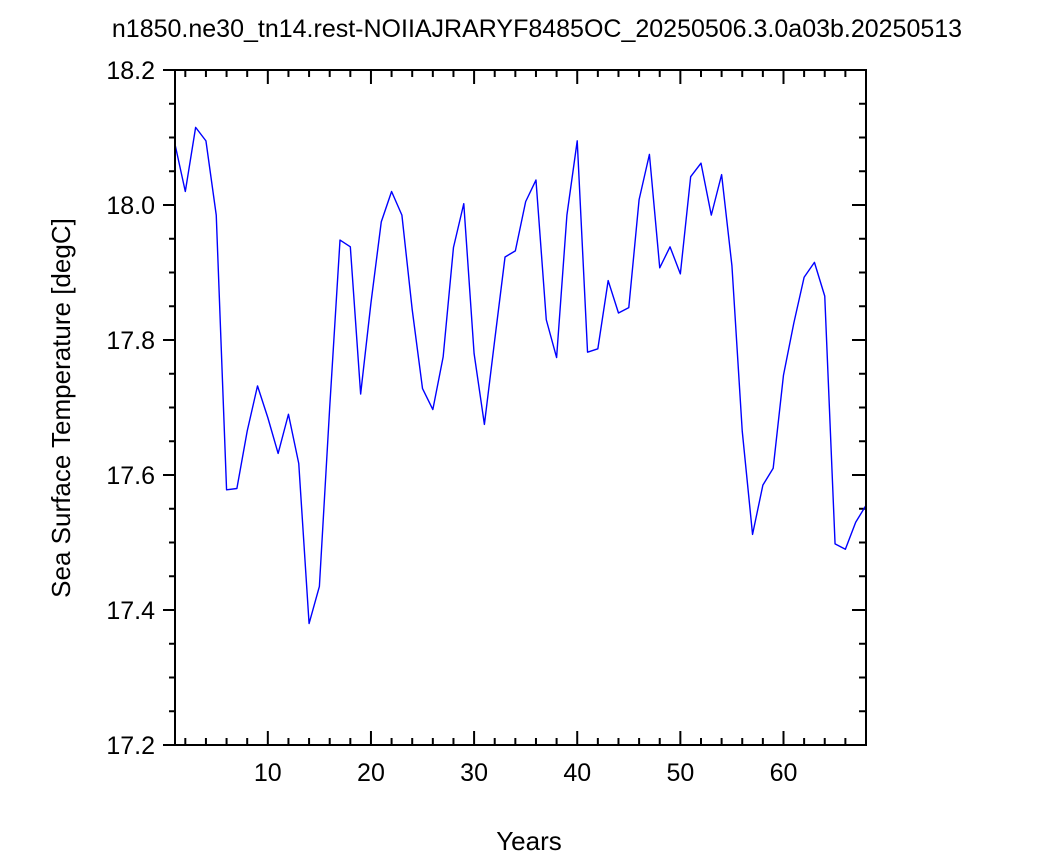 Image resolution: width=1059 pixels, height=858 pixels. Describe the element at coordinates (130, 341) in the screenshot. I see `y-tick-label: 17.8` at that location.